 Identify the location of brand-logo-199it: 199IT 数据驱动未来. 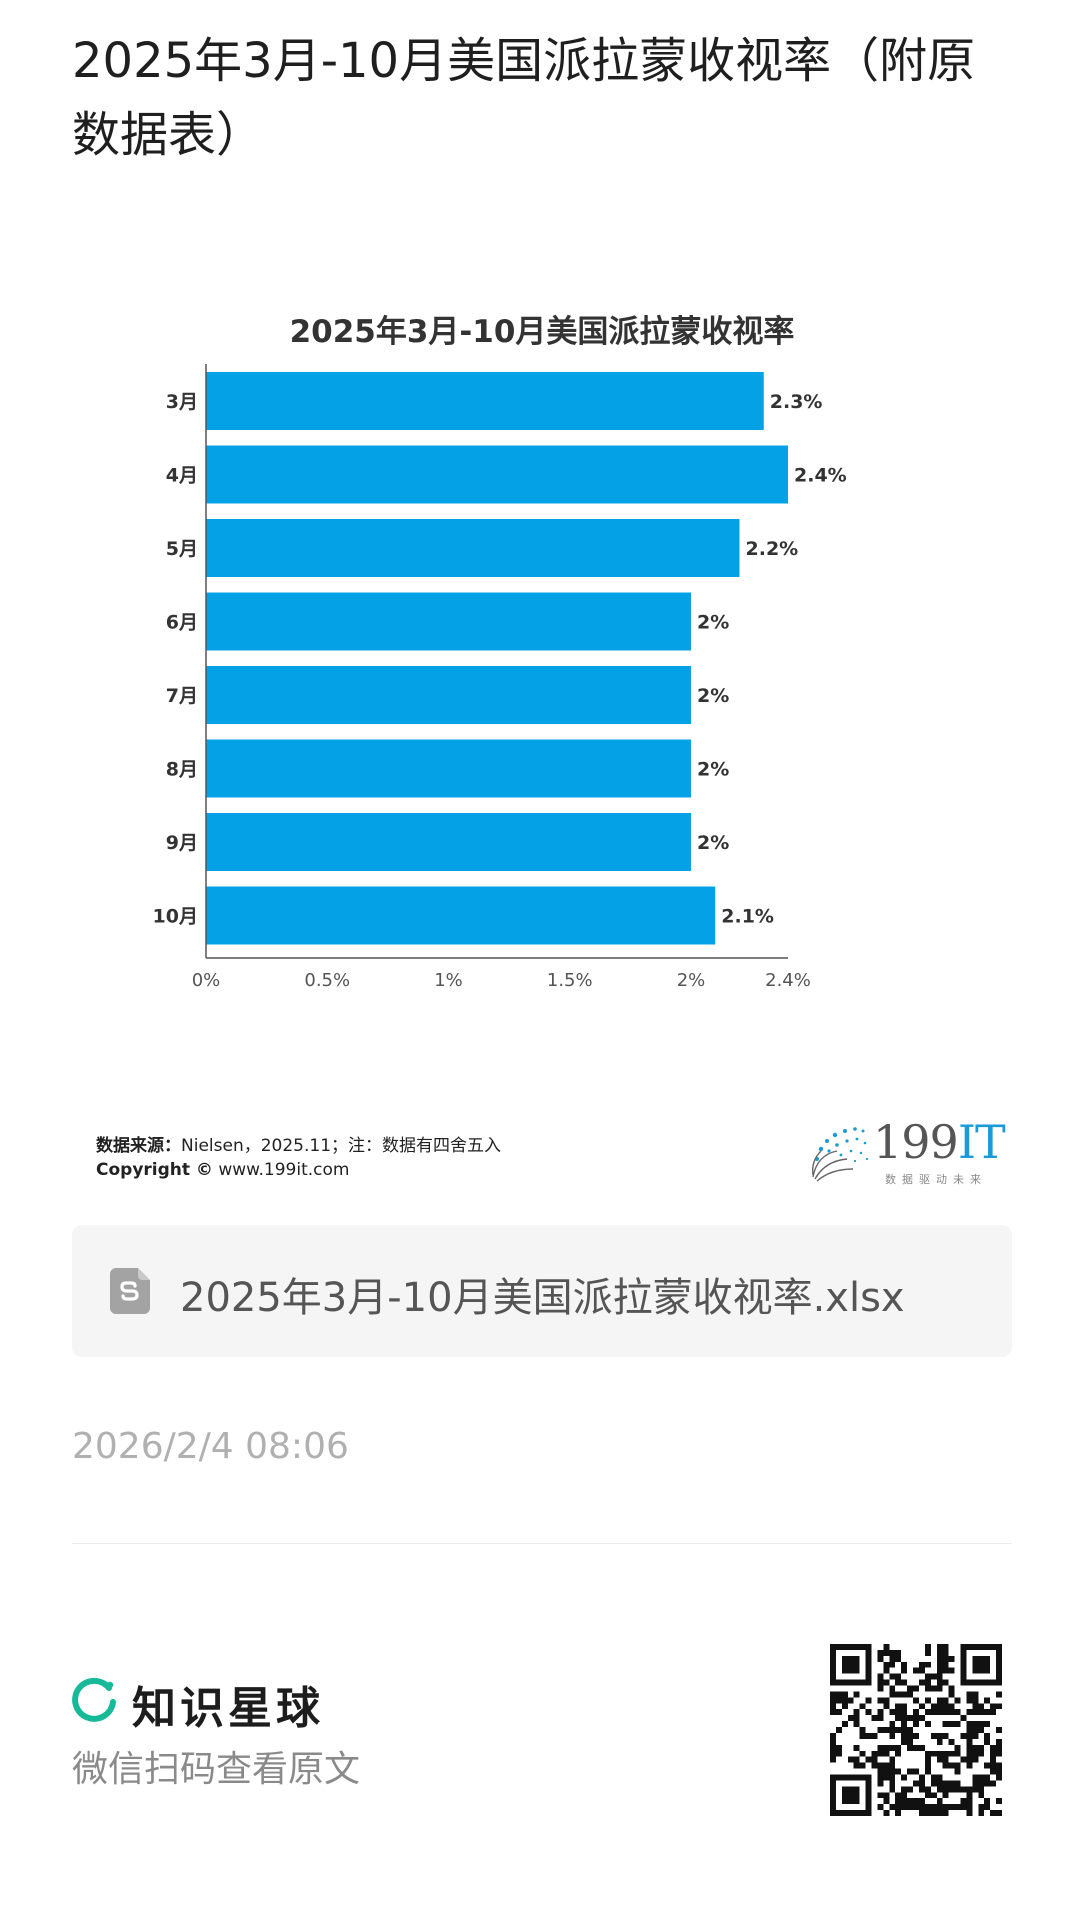
(907, 1152).